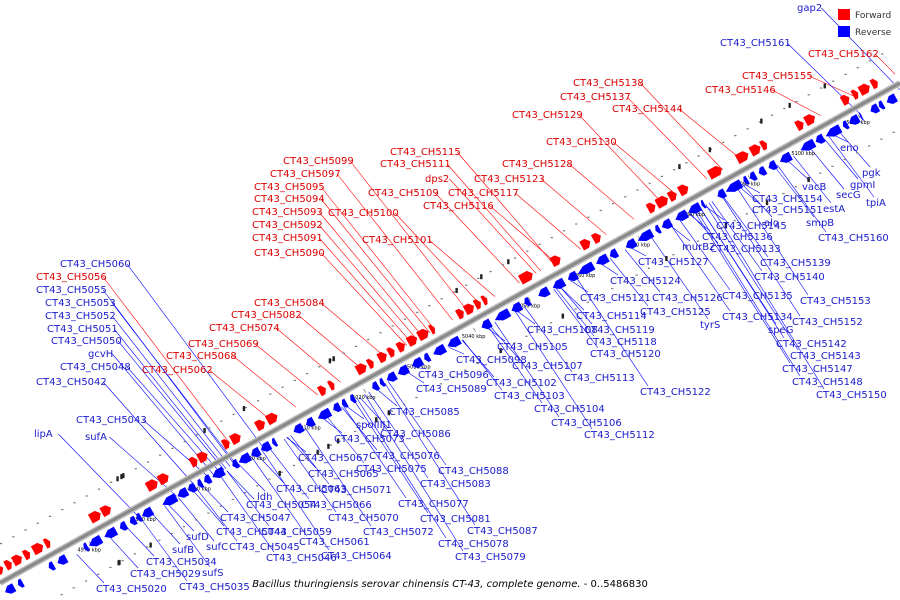 This screenshot has height=600, width=900. What do you see at coordinates (199, 489) in the screenshot?
I see `tick-label: 4990 kbp` at bounding box center [199, 489].